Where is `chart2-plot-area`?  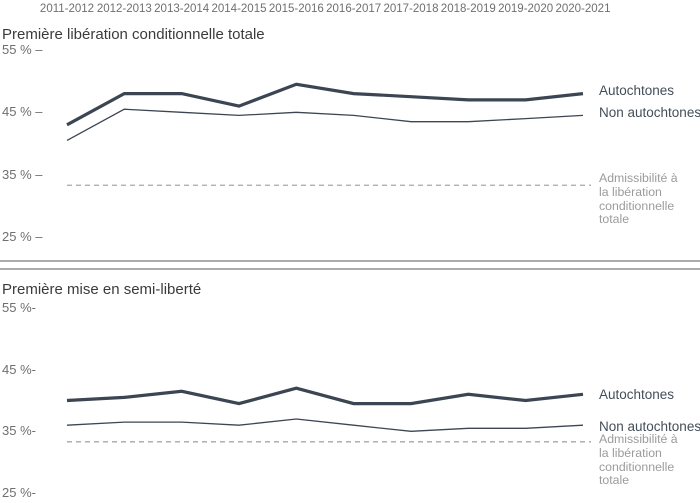
chart2-plot-area is located at coordinates (328, 414).